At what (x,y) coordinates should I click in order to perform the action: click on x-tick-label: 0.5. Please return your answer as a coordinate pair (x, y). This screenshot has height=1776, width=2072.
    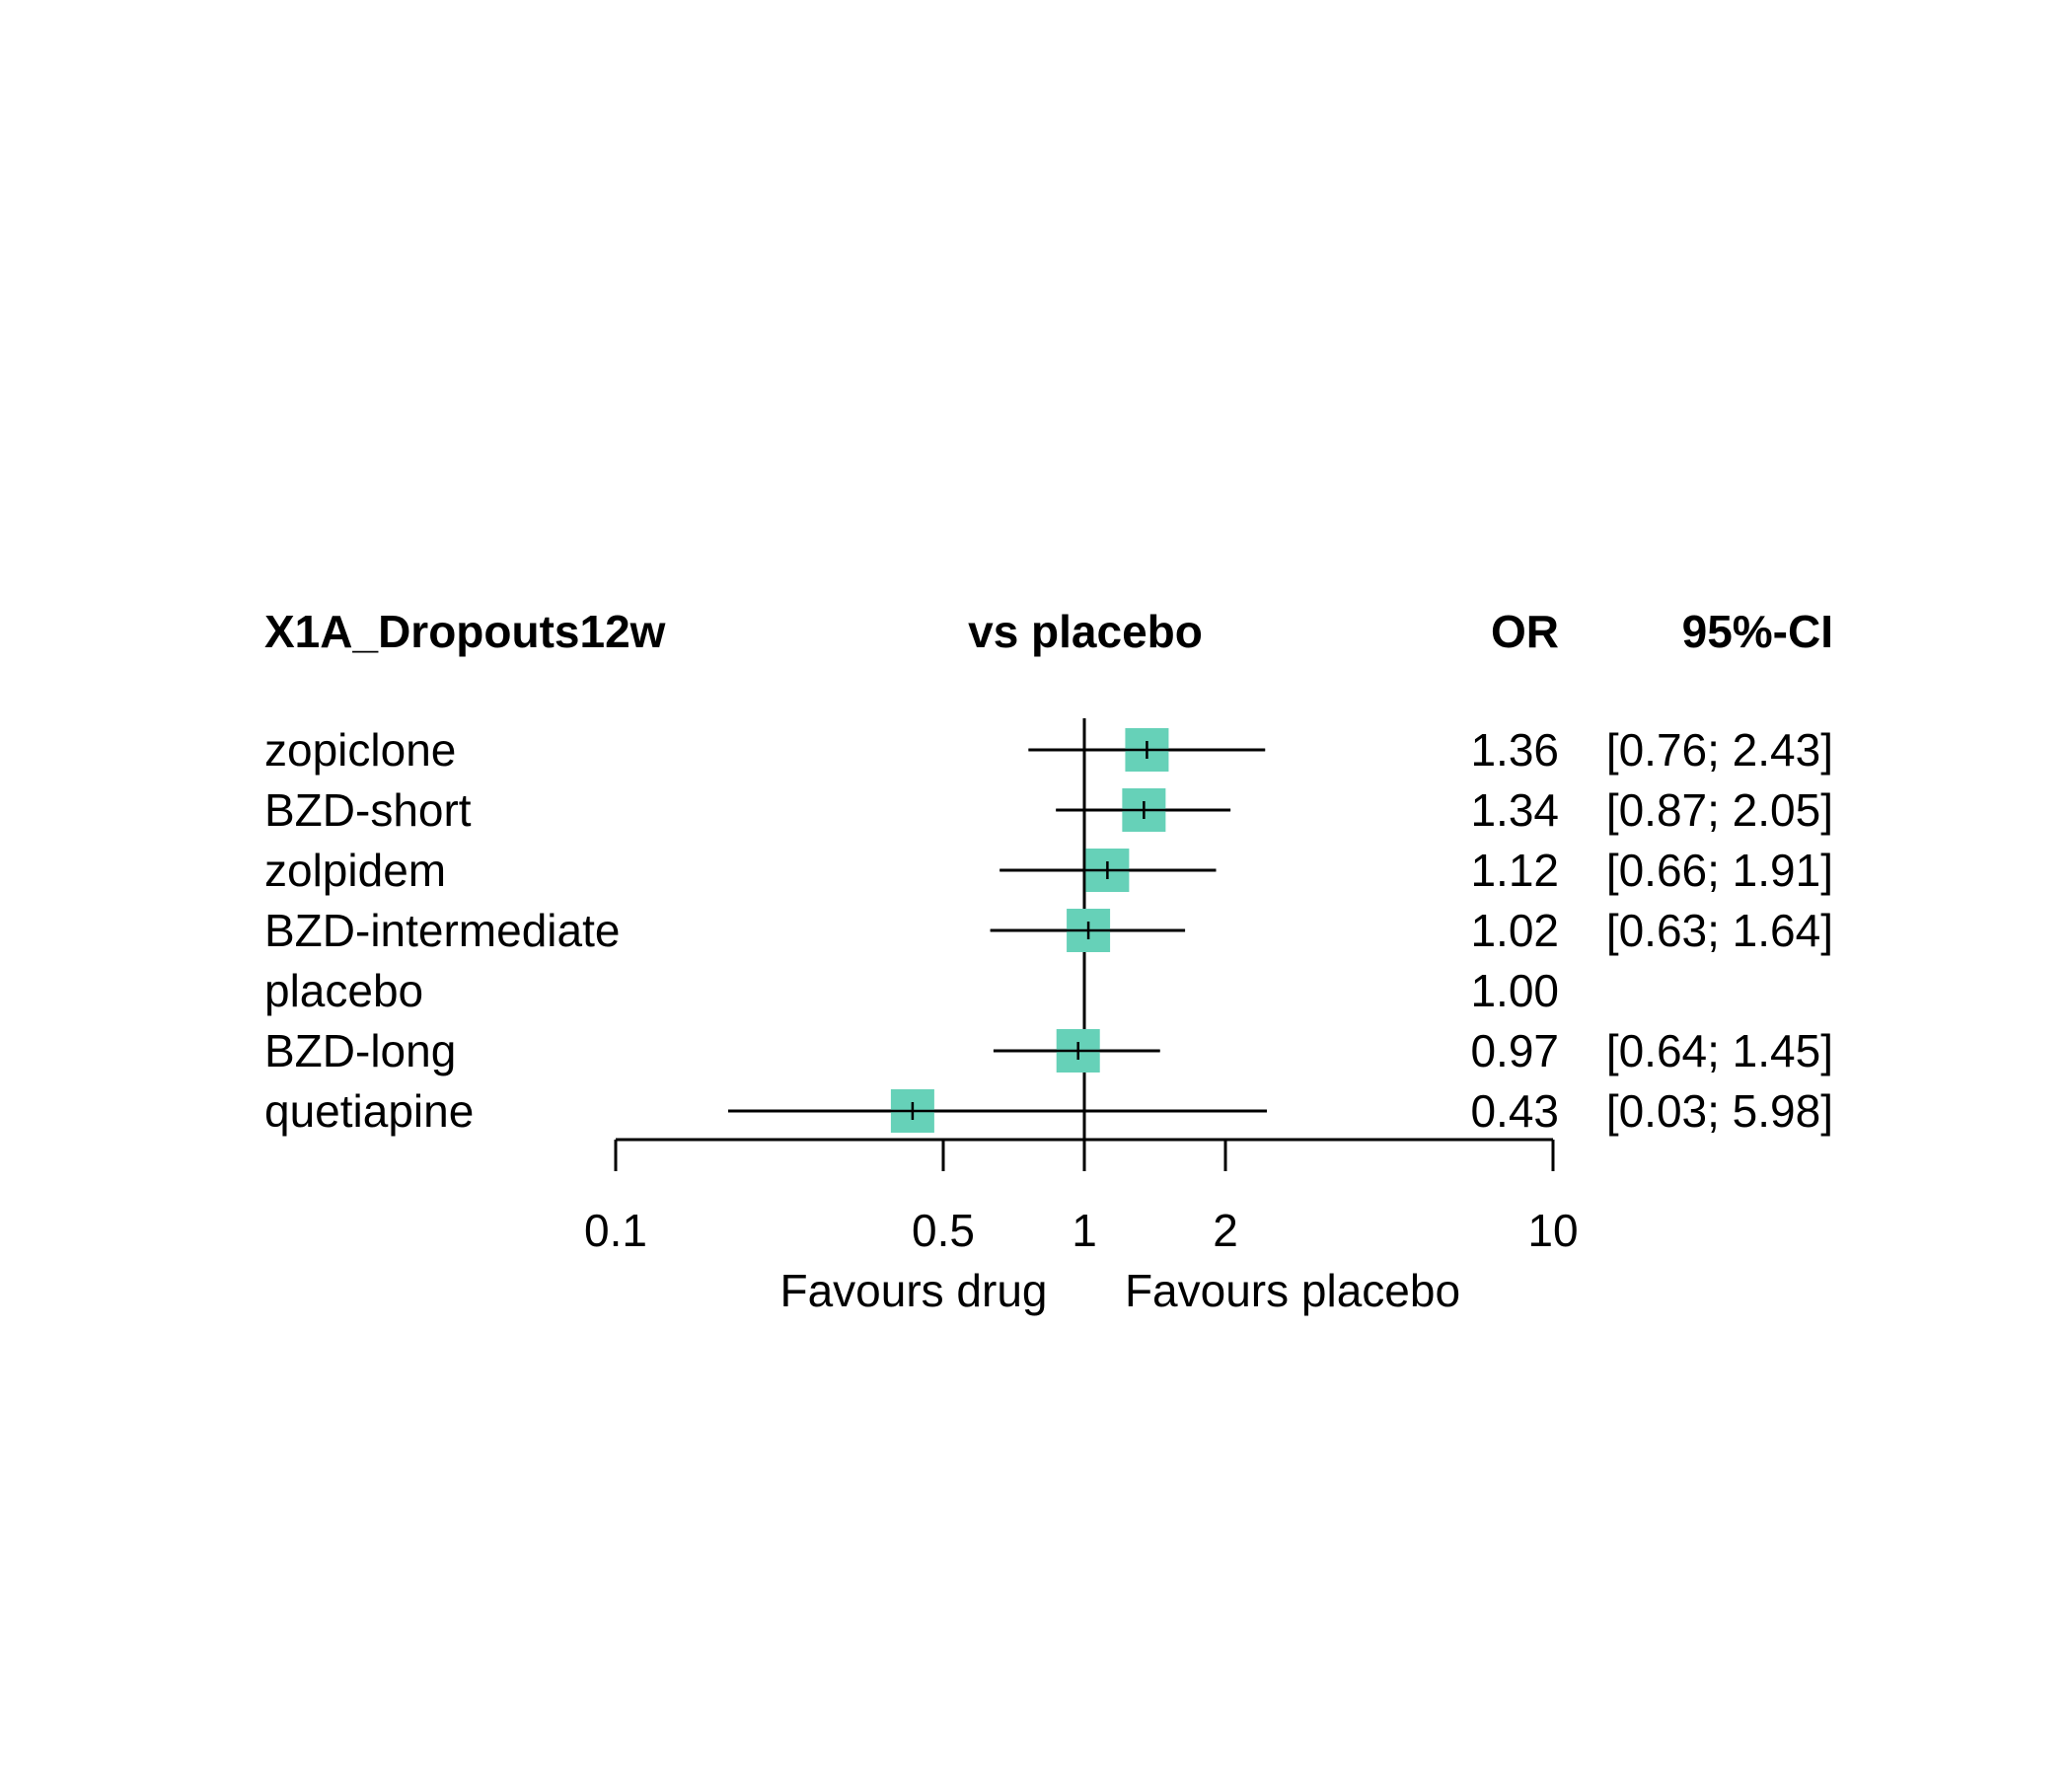
    Looking at the image, I should click on (944, 1231).